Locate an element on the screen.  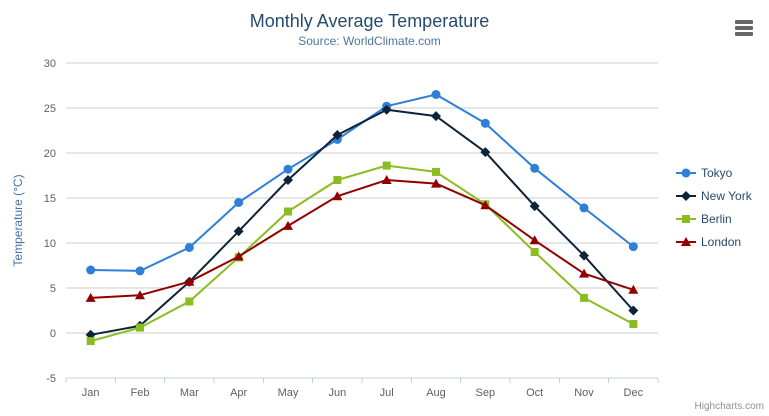
diamond-marker-icon is located at coordinates (686, 195).